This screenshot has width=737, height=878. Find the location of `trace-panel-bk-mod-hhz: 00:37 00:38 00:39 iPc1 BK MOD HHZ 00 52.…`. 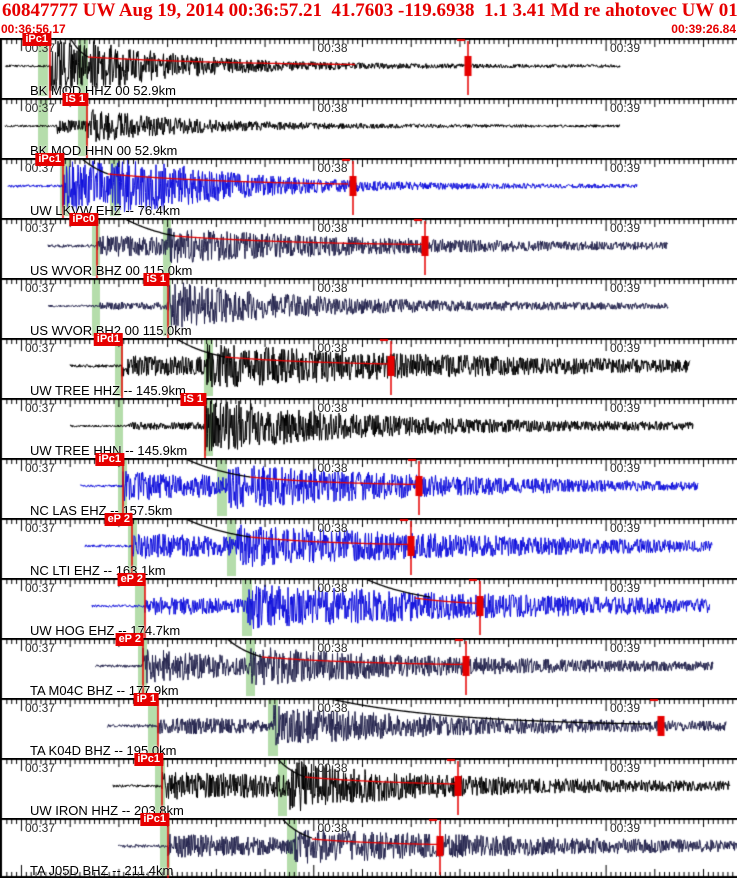

trace-panel-bk-mod-hhz: 00:37 00:38 00:39 iPc1 BK MOD HHZ 00 52.… is located at coordinates (368, 65).